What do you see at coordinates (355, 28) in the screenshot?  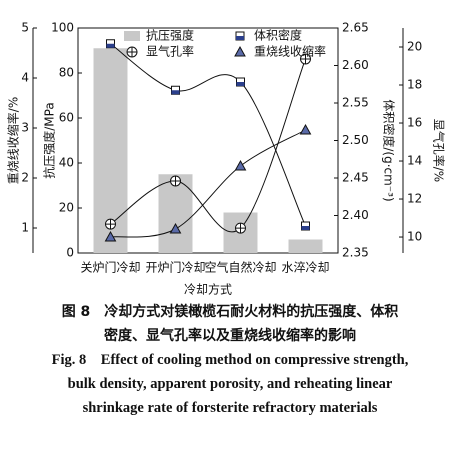 I see `tick-label: 2.65` at bounding box center [355, 28].